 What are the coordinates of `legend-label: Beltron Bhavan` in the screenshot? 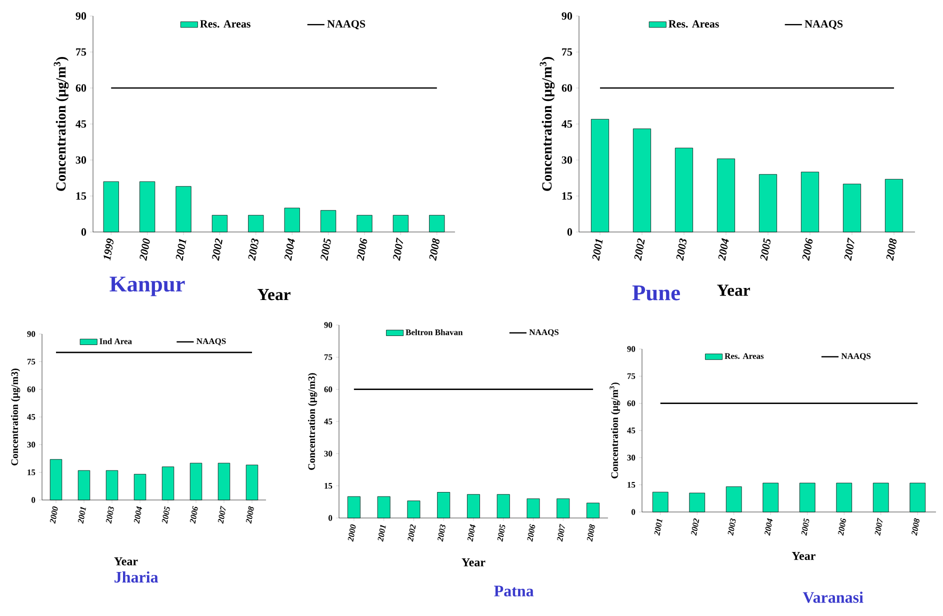 It's located at (434, 332).